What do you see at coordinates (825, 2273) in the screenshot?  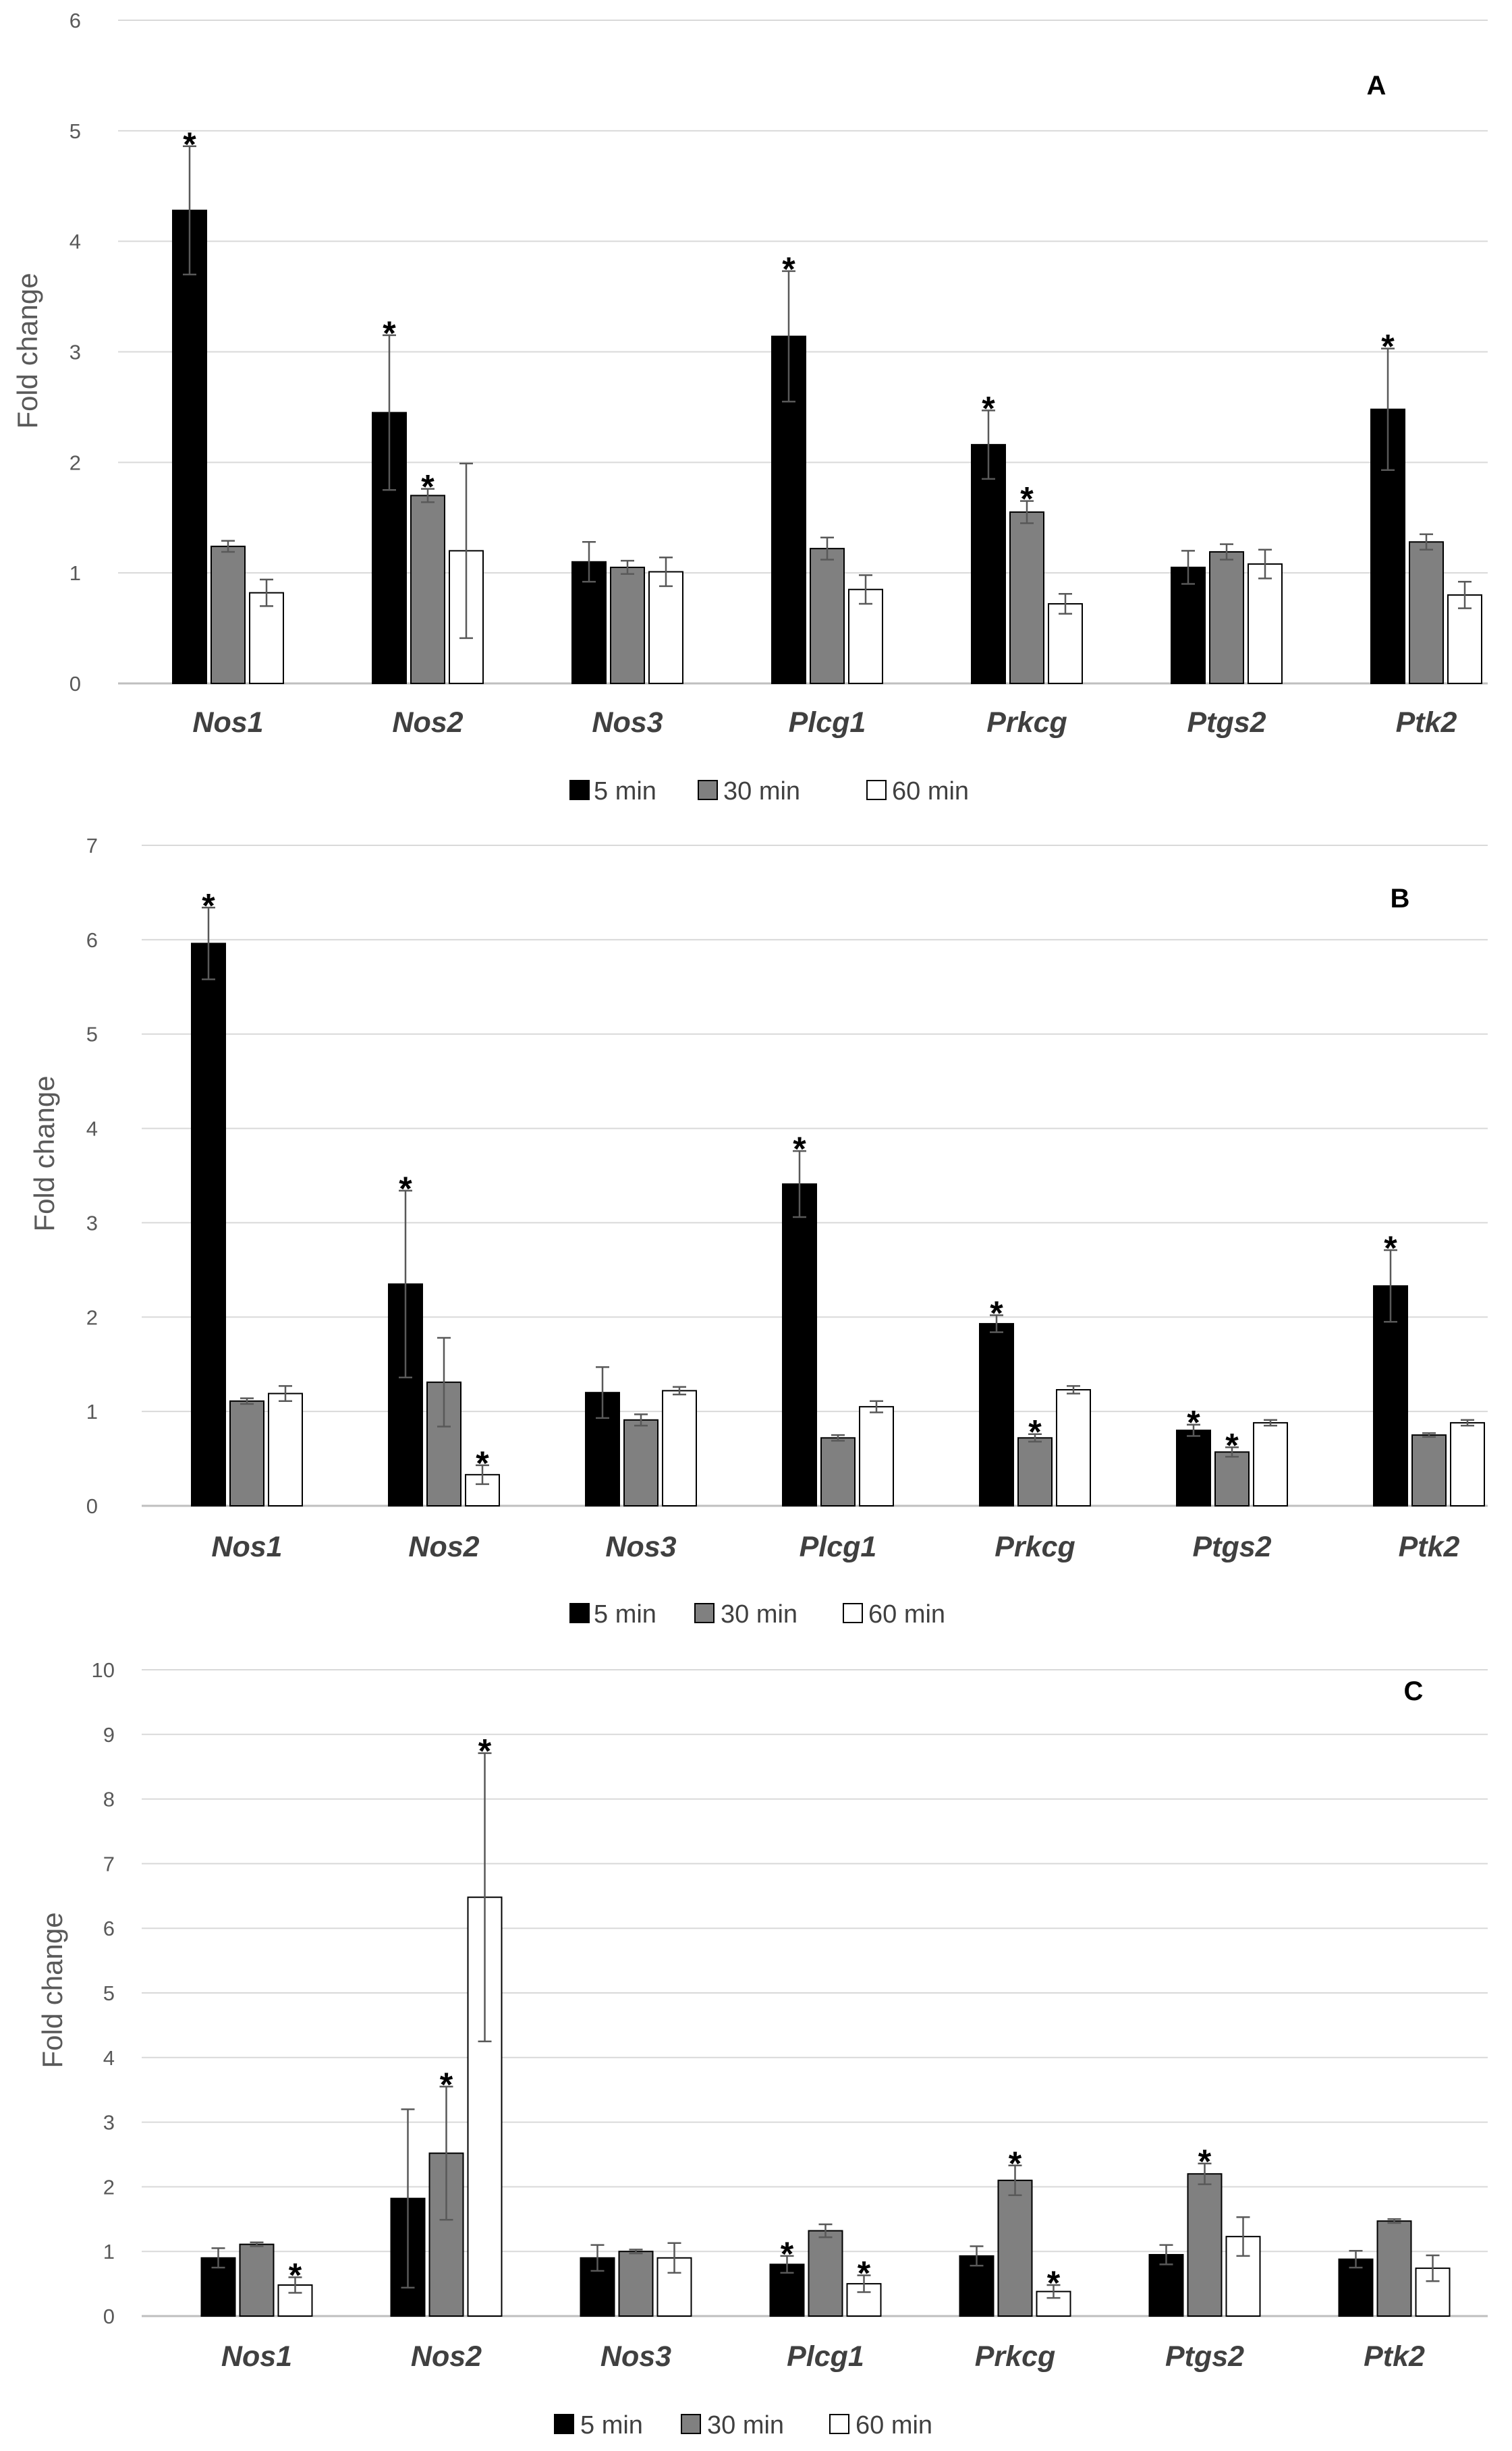 I see `panel-c-bar-plcg1-30-min` at bounding box center [825, 2273].